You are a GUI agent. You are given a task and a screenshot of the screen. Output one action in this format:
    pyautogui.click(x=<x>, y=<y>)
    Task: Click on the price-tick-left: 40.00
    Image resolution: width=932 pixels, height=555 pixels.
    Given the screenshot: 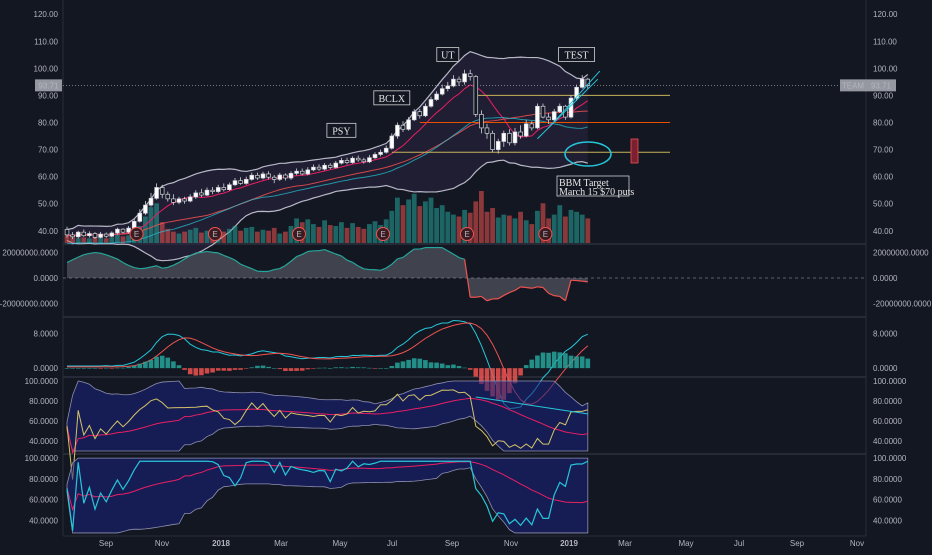 What is the action you would take?
    pyautogui.click(x=48, y=231)
    